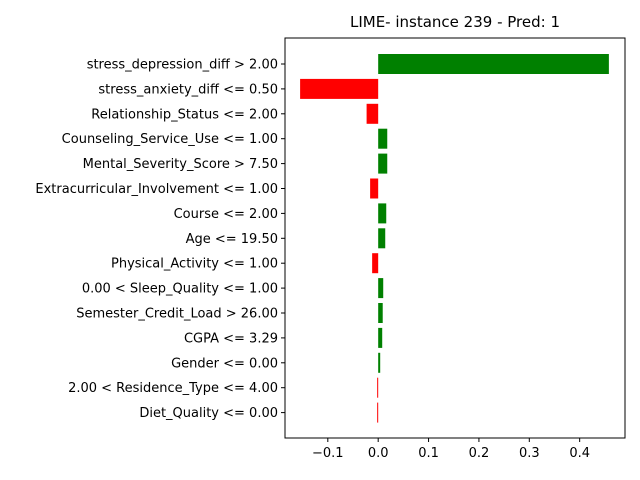 This screenshot has height=480, width=640. I want to click on y-tick-label: Counseling_Service_Use <= 1.00, so click(170, 139).